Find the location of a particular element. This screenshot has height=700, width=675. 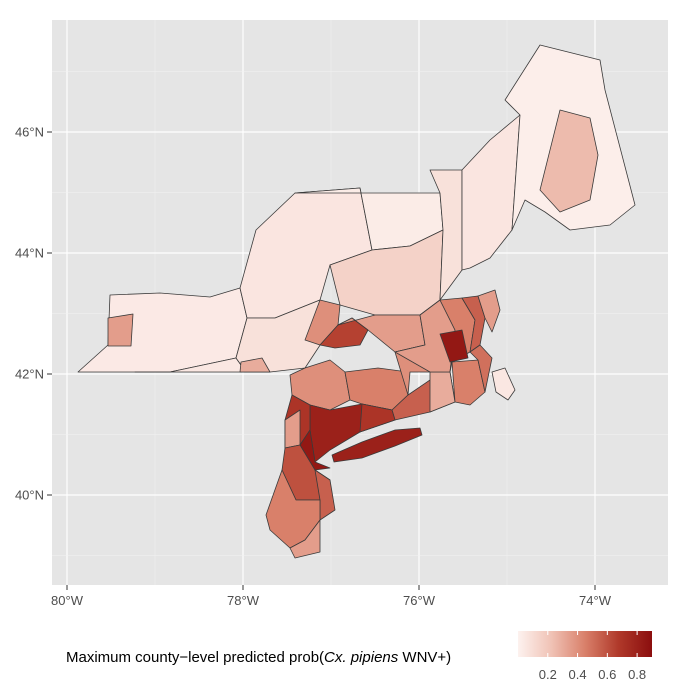

region-plymouth-bristol-ma is located at coordinates (481, 368).